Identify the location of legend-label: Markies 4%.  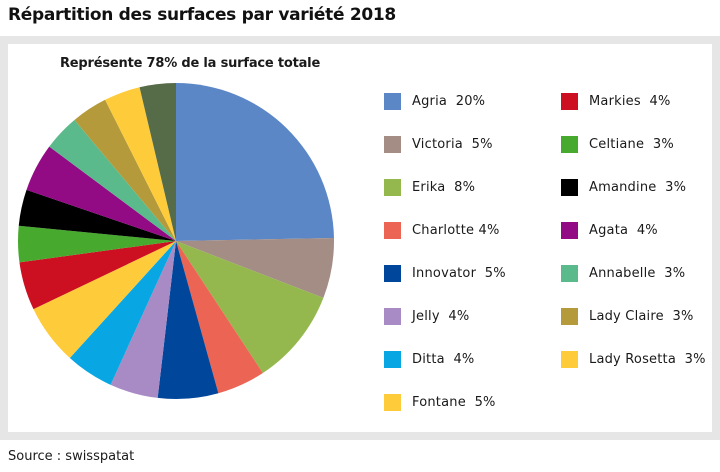
(630, 101).